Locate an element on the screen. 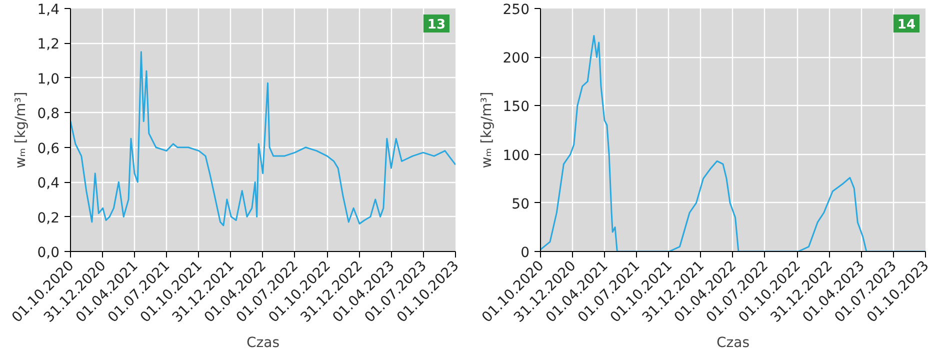 This screenshot has width=940, height=353. y-tick-label: 200 is located at coordinates (516, 58).